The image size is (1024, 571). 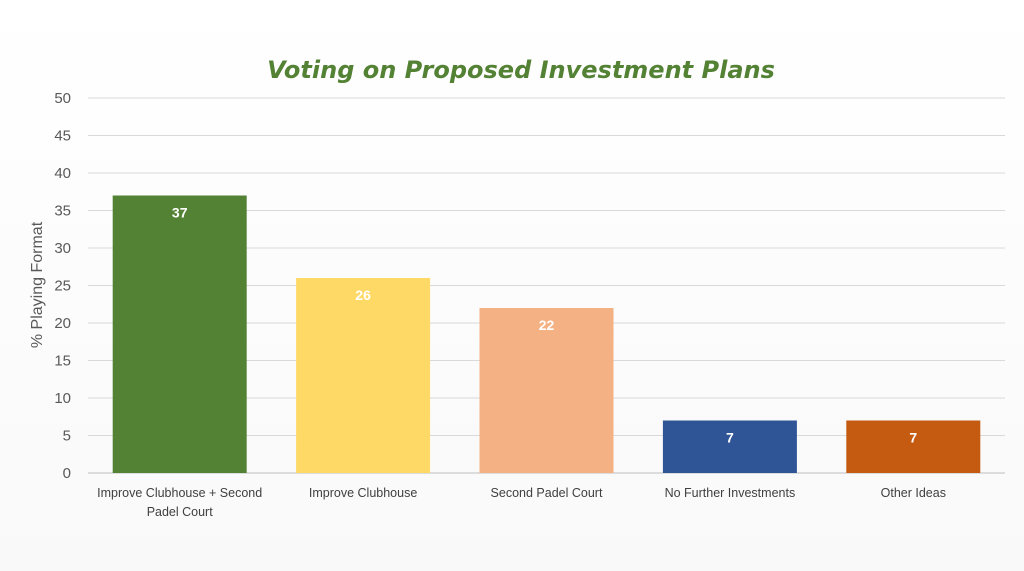 What do you see at coordinates (62, 211) in the screenshot?
I see `y-tick-label: 35` at bounding box center [62, 211].